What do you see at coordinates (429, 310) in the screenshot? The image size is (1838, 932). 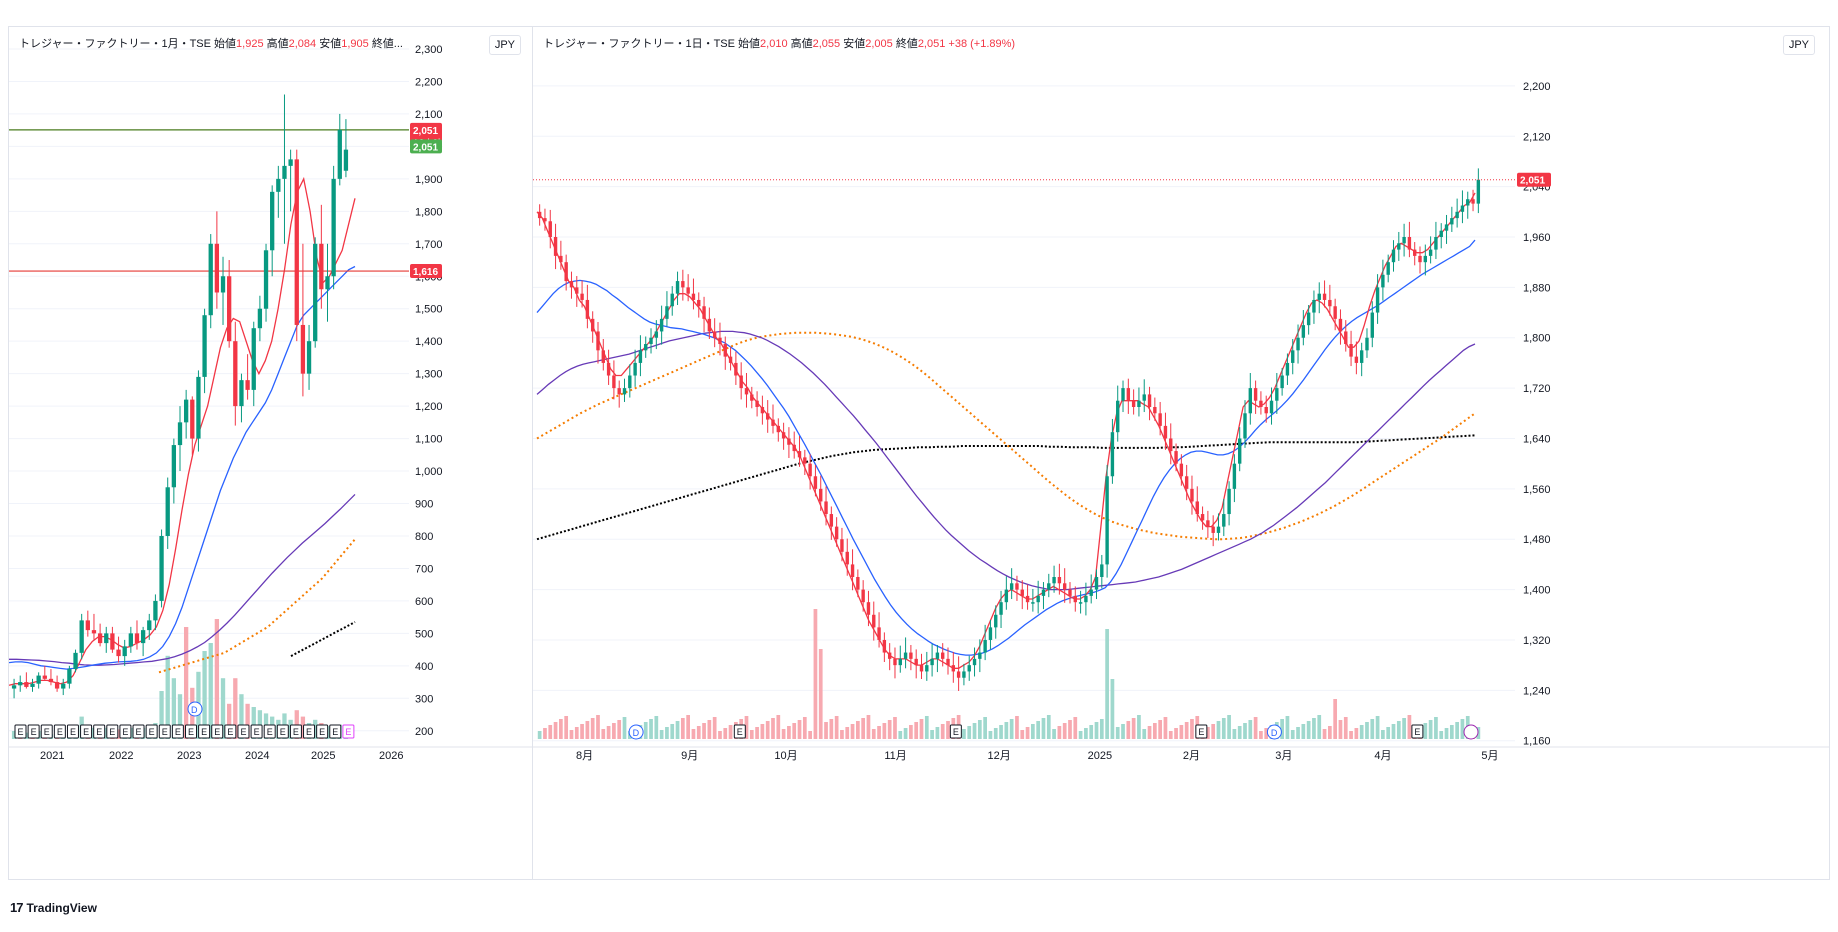 I see `y-tick-label: 1,500` at bounding box center [429, 310].